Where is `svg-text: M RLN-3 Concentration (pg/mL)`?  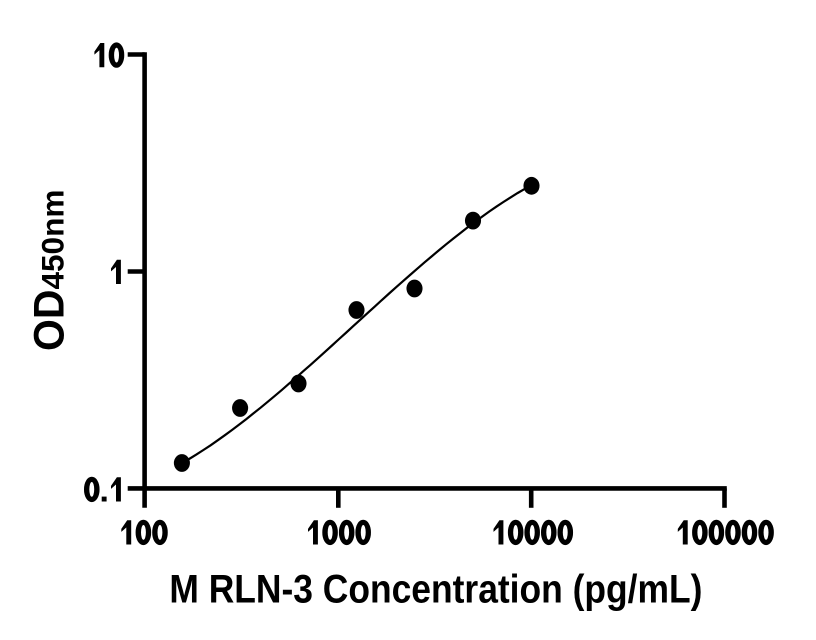
svg-text: M RLN-3 Concentration (pg/mL) is located at coordinates (435, 590).